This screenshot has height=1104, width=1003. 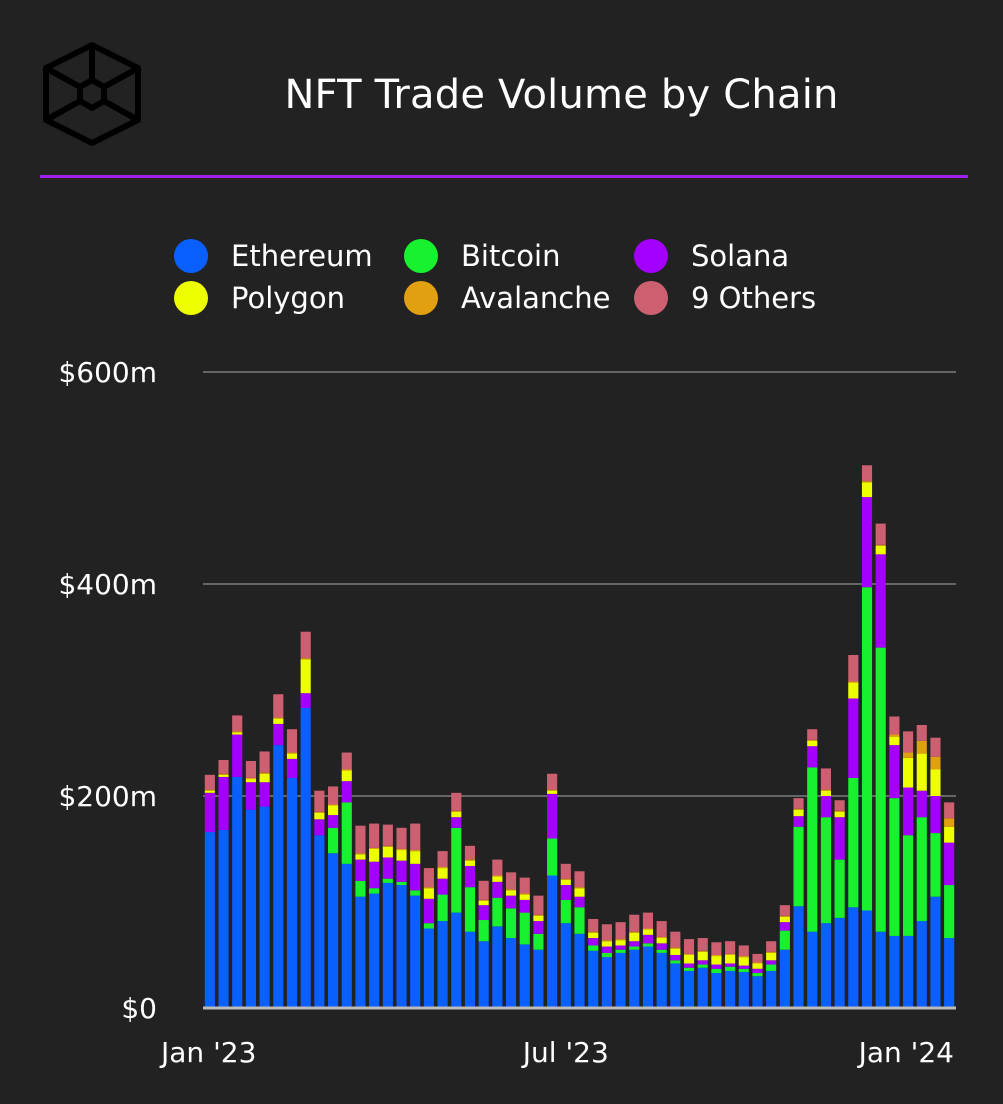 I want to click on legend-label-9-others: 9 Others, so click(x=754, y=298).